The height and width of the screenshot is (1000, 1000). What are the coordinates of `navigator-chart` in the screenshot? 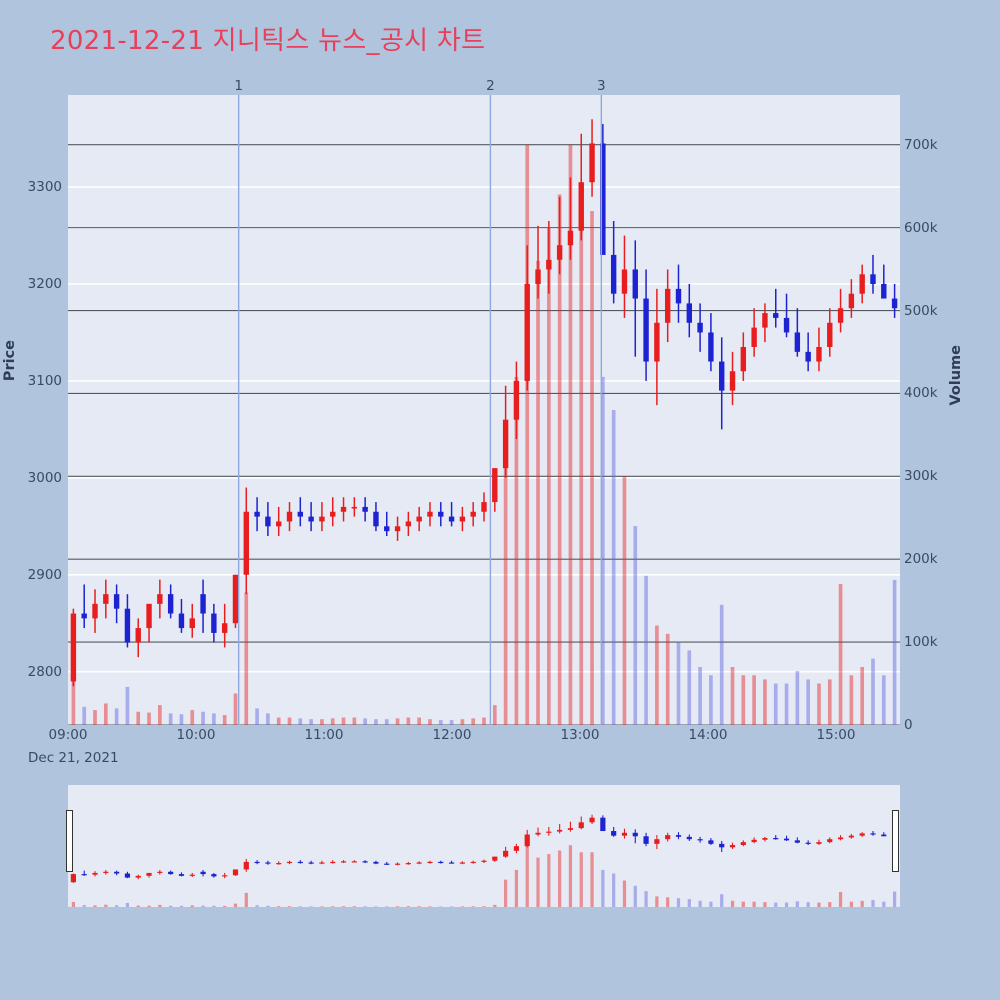 It's located at (484, 846).